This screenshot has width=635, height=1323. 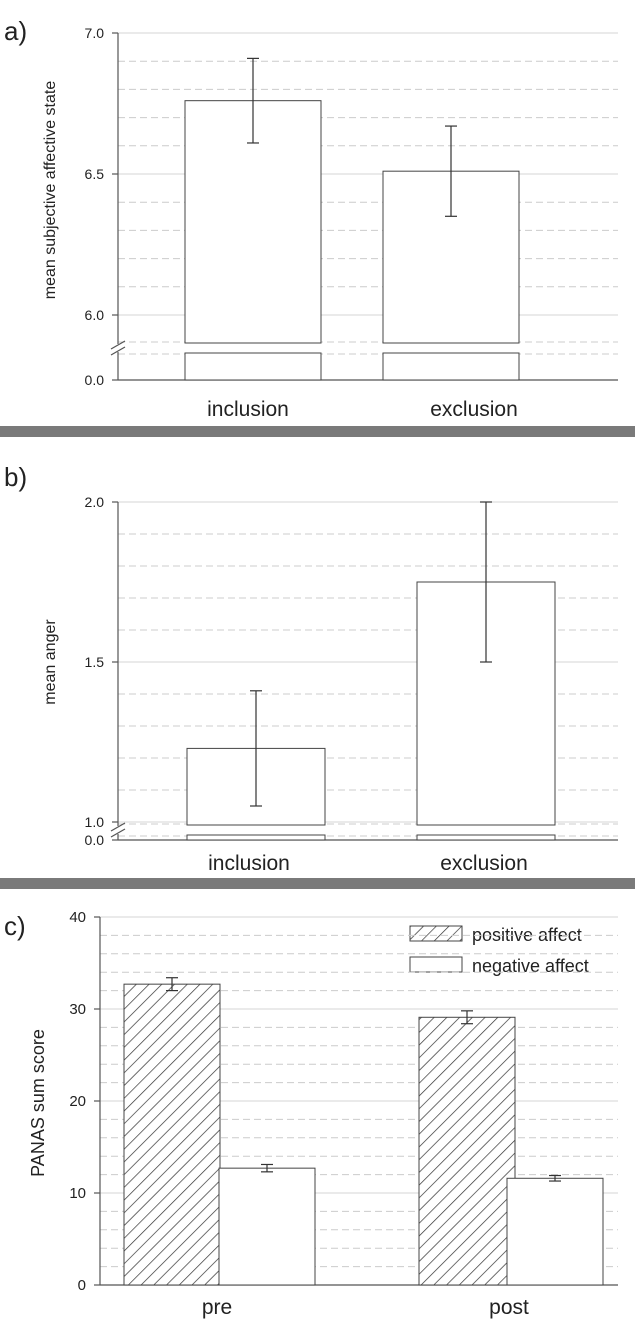 What do you see at coordinates (249, 863) in the screenshot?
I see `panel-b-x-label-inclusion: inclusion` at bounding box center [249, 863].